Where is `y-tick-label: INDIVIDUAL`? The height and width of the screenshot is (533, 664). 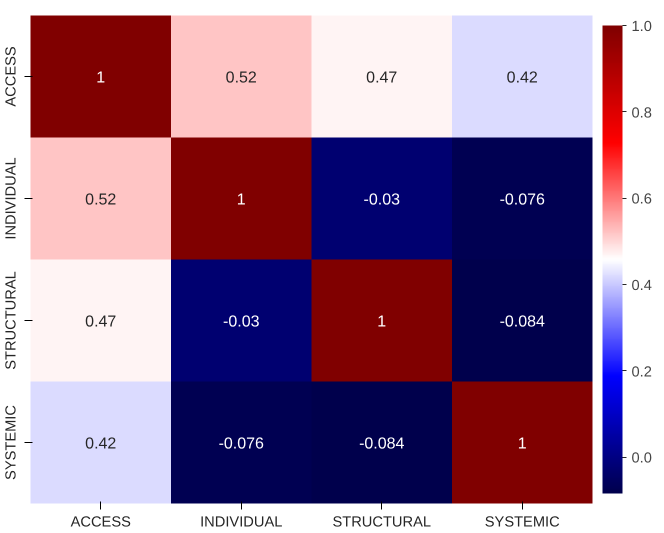 y-tick-label: INDIVIDUAL is located at coordinates (12, 198).